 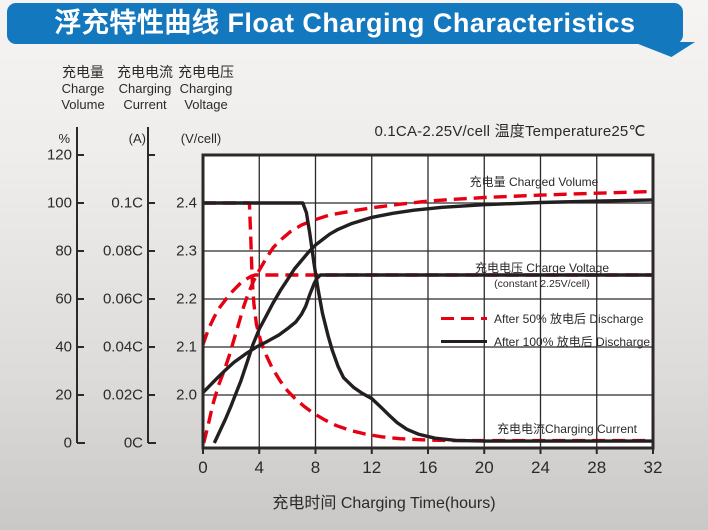 I want to click on test-condition-label: 0.1CA-2.25V/cell 温度Temperature25℃, so click(x=510, y=131).